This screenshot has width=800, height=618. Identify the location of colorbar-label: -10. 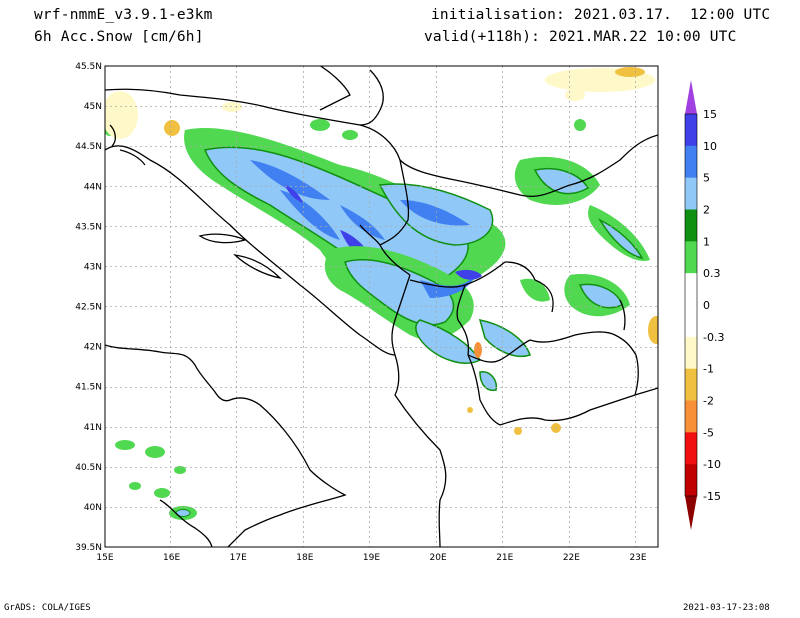
(712, 464).